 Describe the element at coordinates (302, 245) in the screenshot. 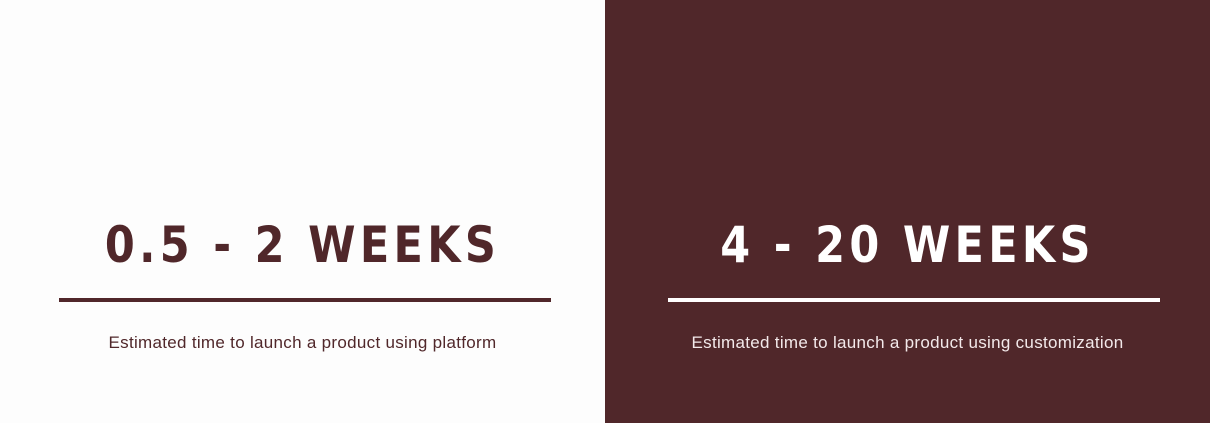

I see `platform-time-headline: 0.5 - 2 WEEKS` at that location.